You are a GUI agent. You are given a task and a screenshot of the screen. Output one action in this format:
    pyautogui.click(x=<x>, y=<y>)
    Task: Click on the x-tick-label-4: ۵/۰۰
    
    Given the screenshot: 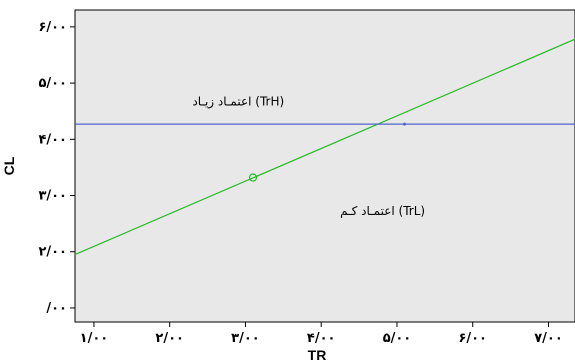 What is the action you would take?
    pyautogui.click(x=397, y=338)
    